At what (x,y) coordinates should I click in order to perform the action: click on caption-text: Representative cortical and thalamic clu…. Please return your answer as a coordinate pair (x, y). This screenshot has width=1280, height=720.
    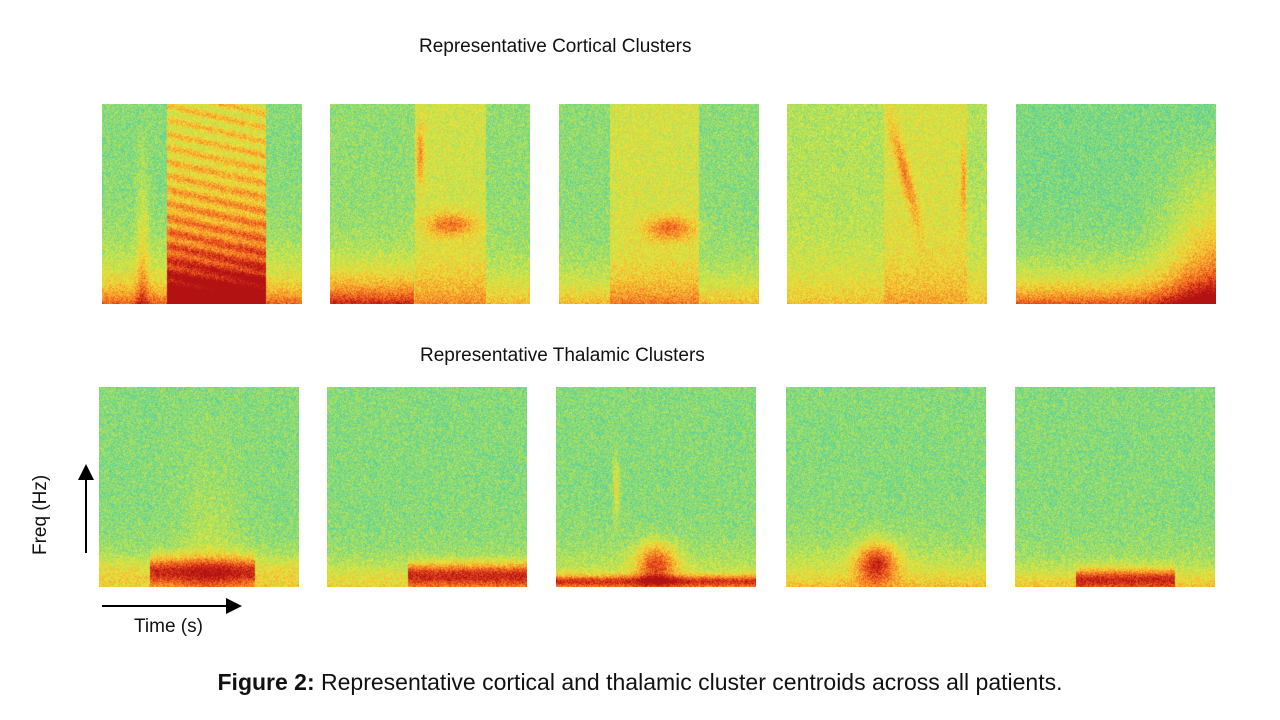
    Looking at the image, I should click on (688, 682).